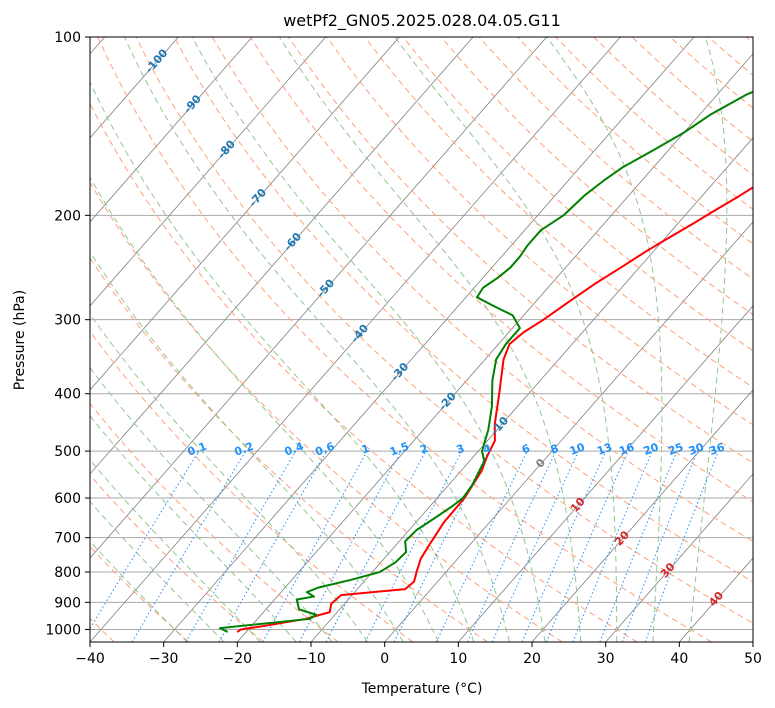  Describe the element at coordinates (399, 449) in the screenshot. I see `mixing-ratio-label: 1.5` at that location.